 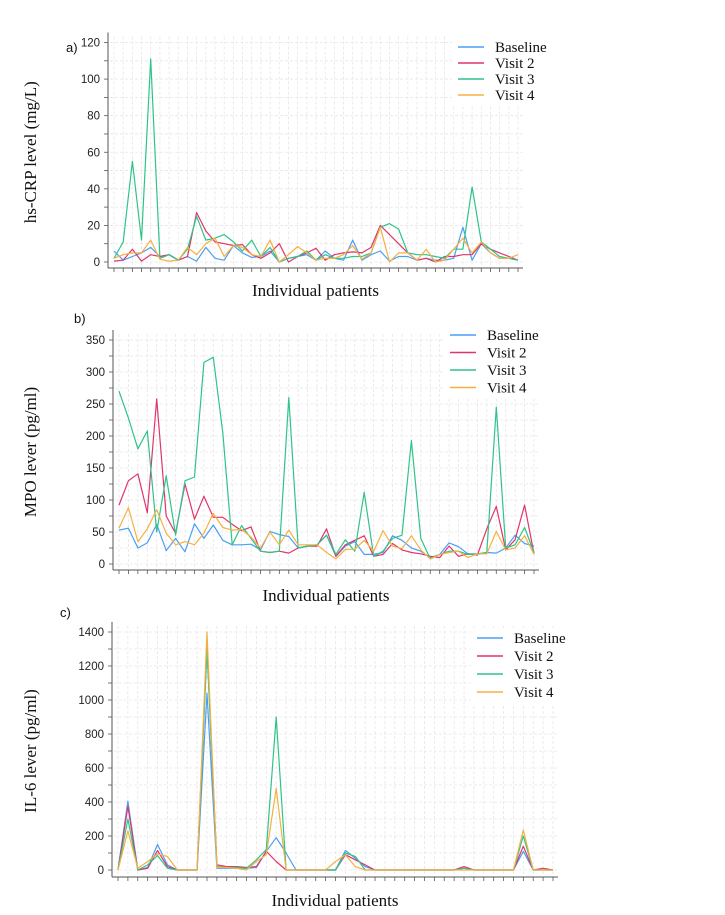 I want to click on y-axis-label: IL-6 lever (pg/ml), so click(x=30, y=751).